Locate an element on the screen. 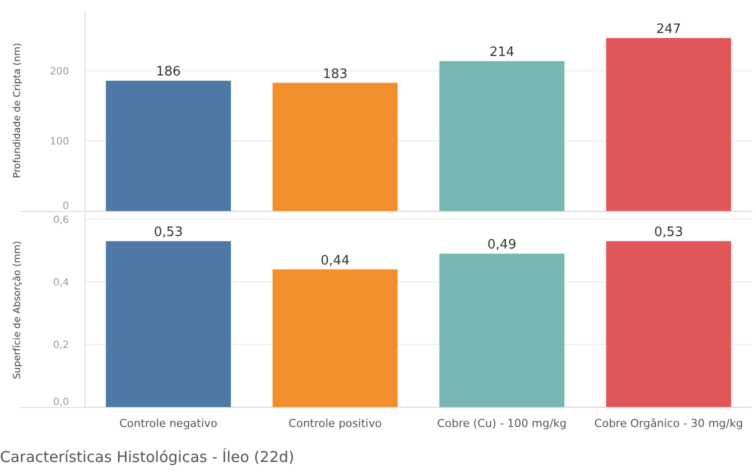 The width and height of the screenshot is (753, 475). y-axis-title: Profundidade de Cripta (nm) is located at coordinates (17, 110).